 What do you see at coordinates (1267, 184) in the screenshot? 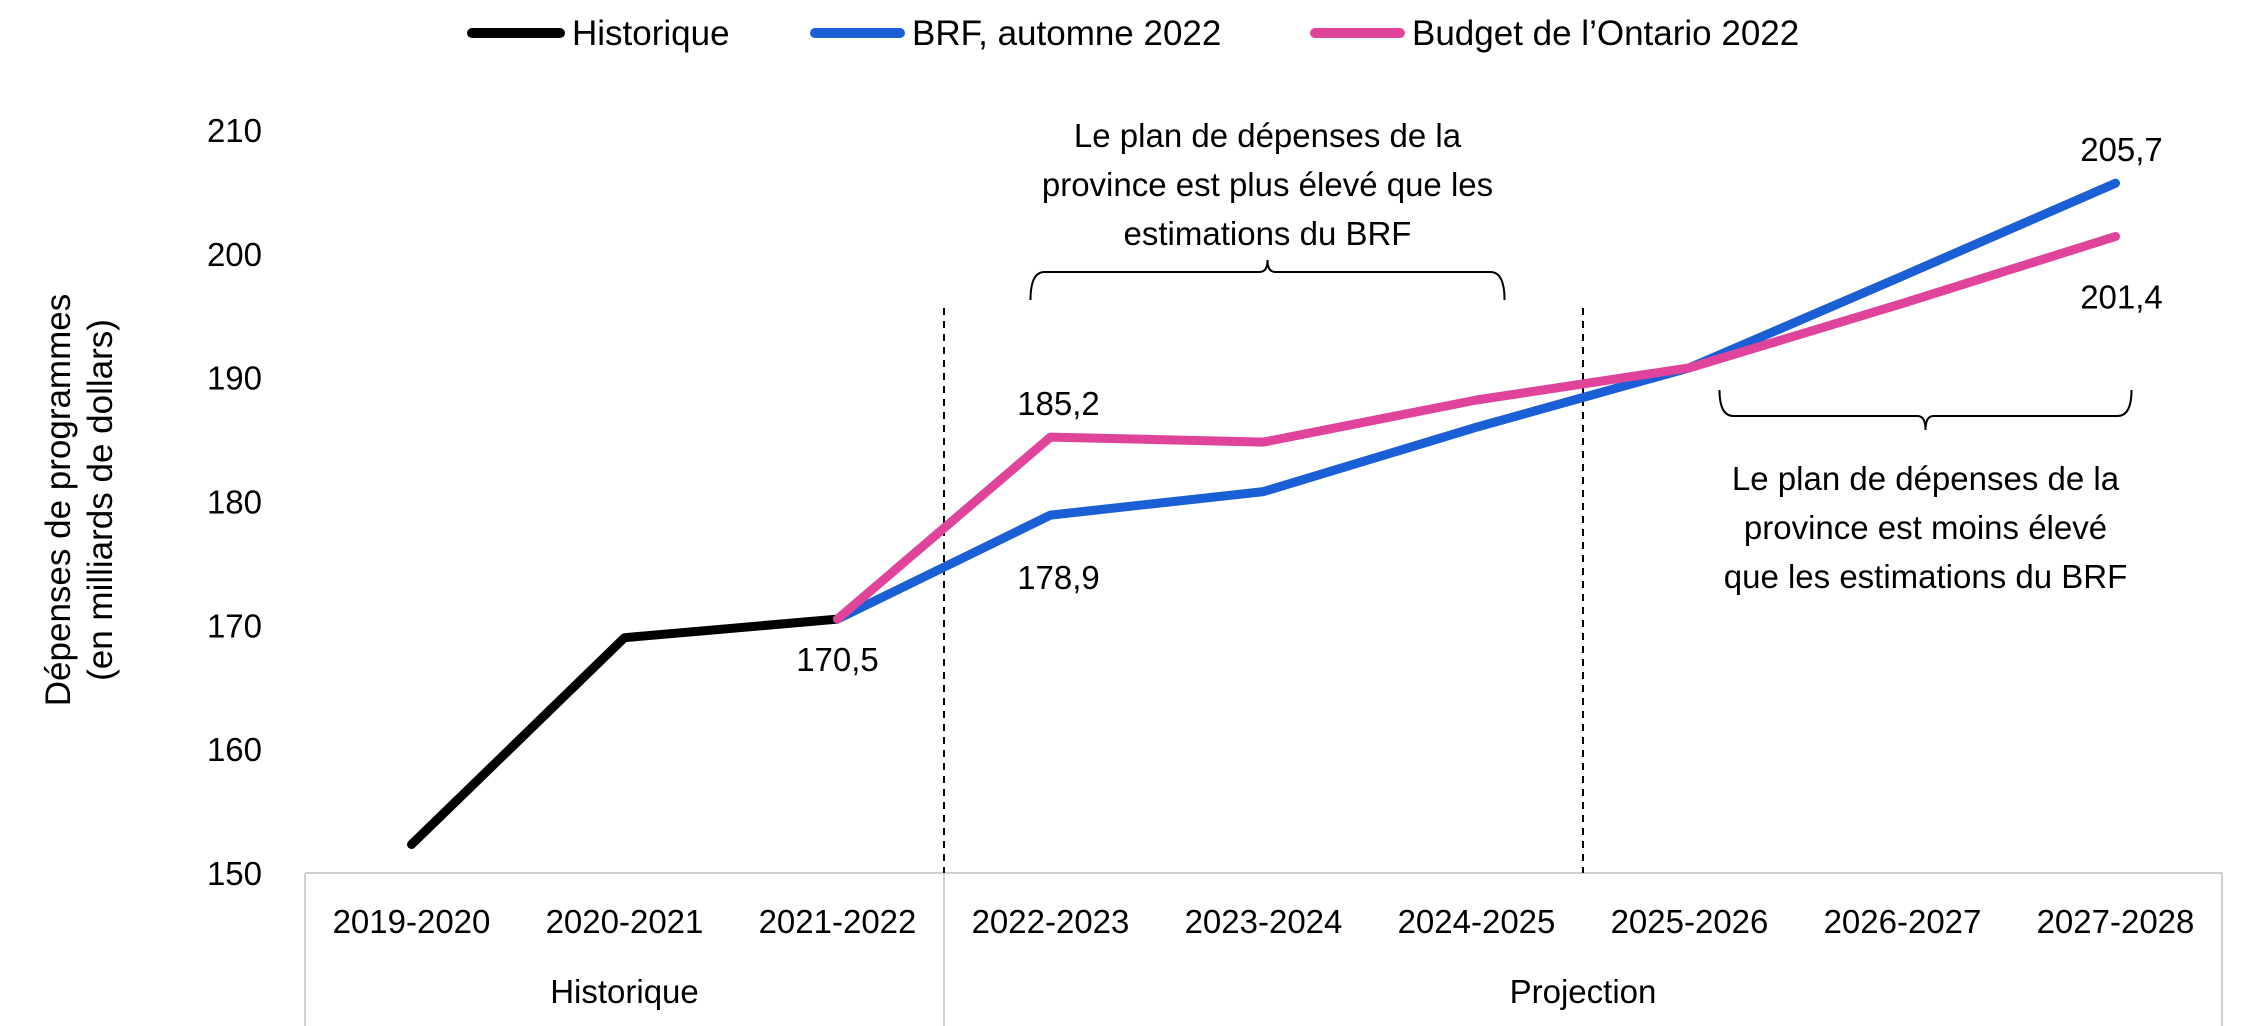
I see `annotation-text: province est plus élevé que les` at bounding box center [1267, 184].